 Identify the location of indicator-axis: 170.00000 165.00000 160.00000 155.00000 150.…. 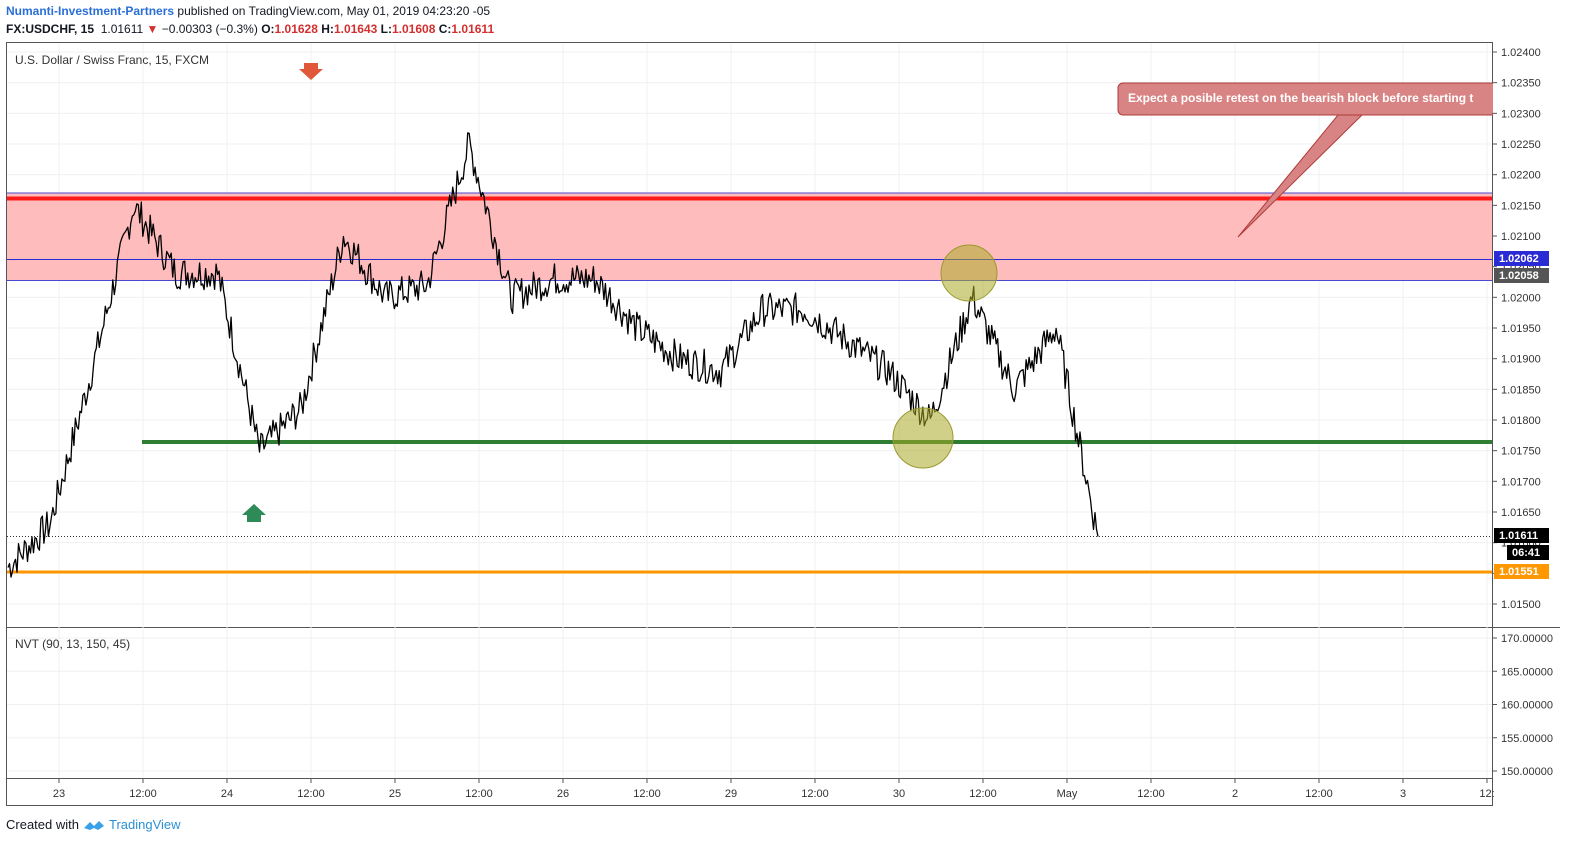
(1522, 705).